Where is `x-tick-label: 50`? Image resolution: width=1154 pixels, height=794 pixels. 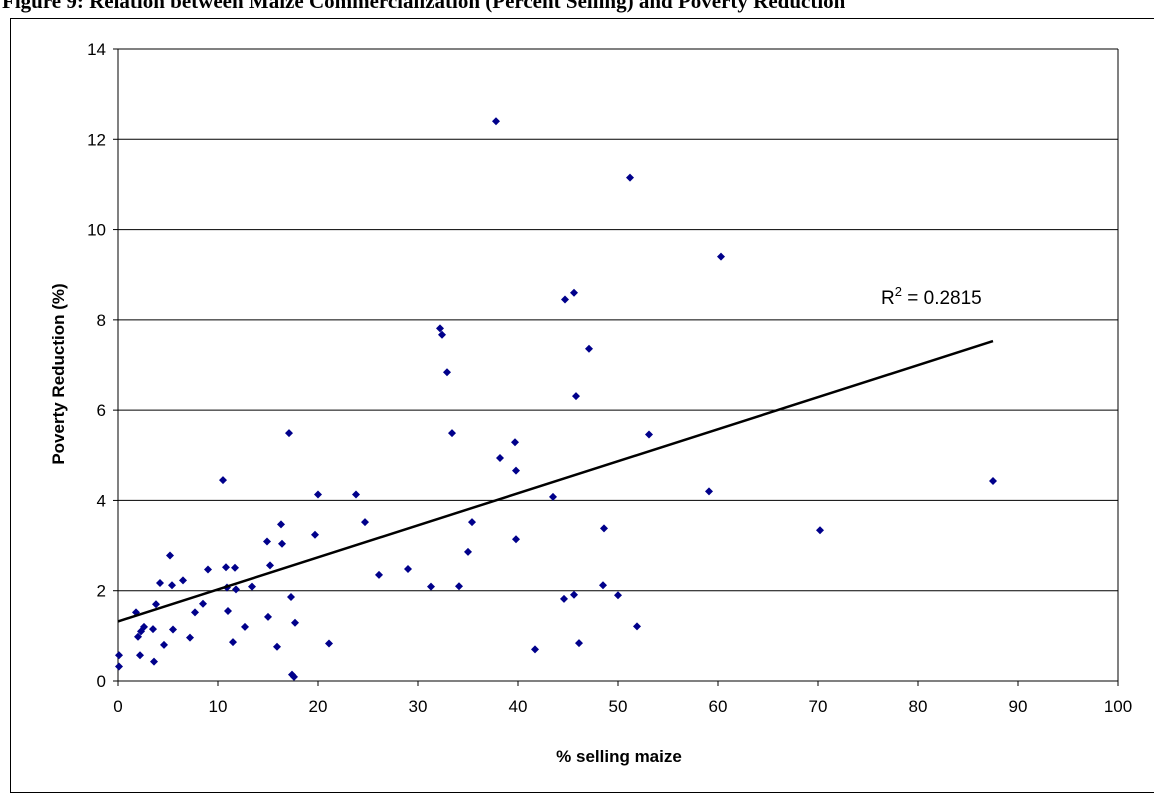
x-tick-label: 50 is located at coordinates (618, 706).